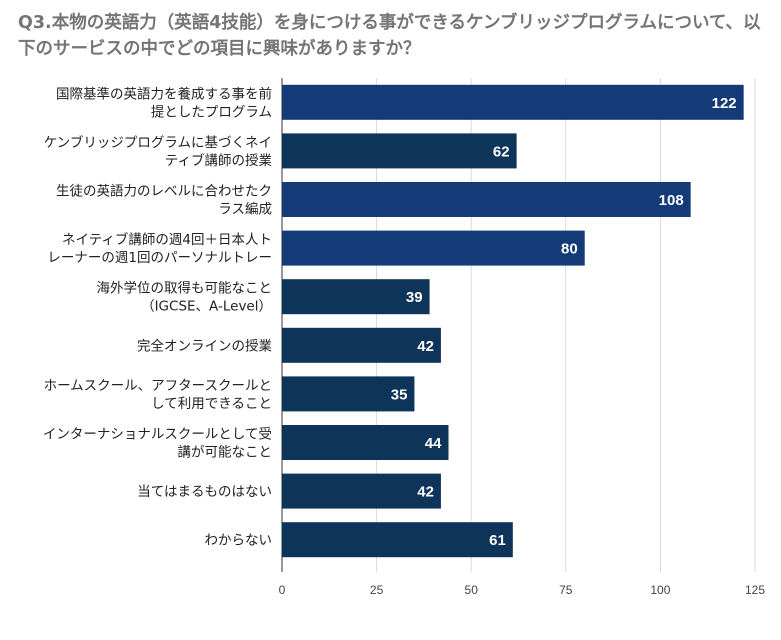 The image size is (781, 640). What do you see at coordinates (159, 248) in the screenshot?
I see `category-label: ネイティブ講師の週4回＋日本人トレーナーの週1回のパーソナルトレー` at bounding box center [159, 248].